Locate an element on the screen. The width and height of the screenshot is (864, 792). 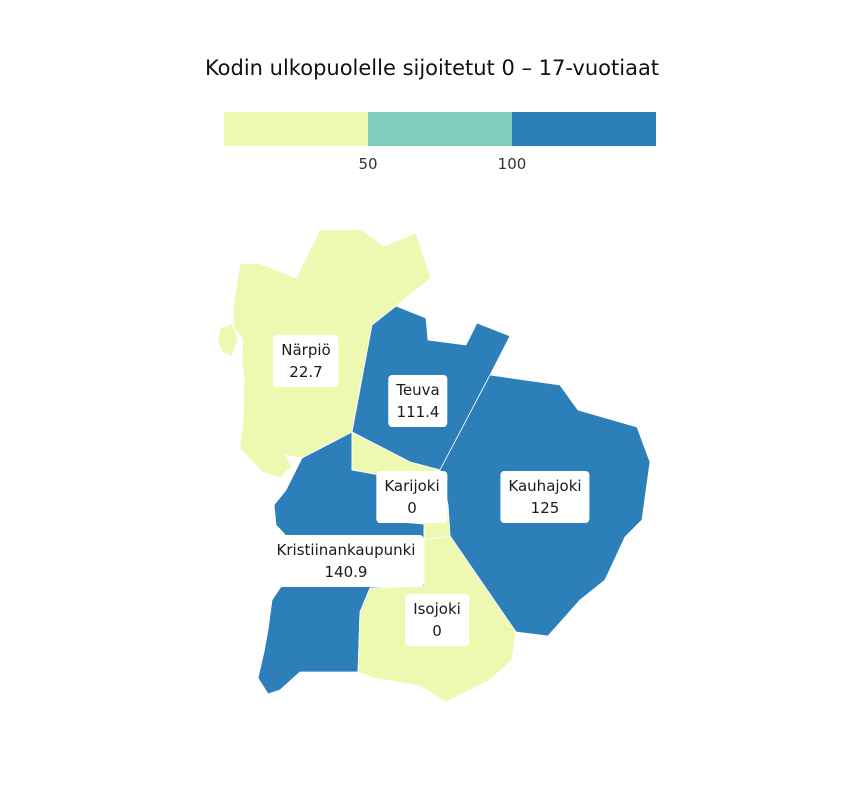
label-narpio: Närpiö 22.7 is located at coordinates (306, 361).